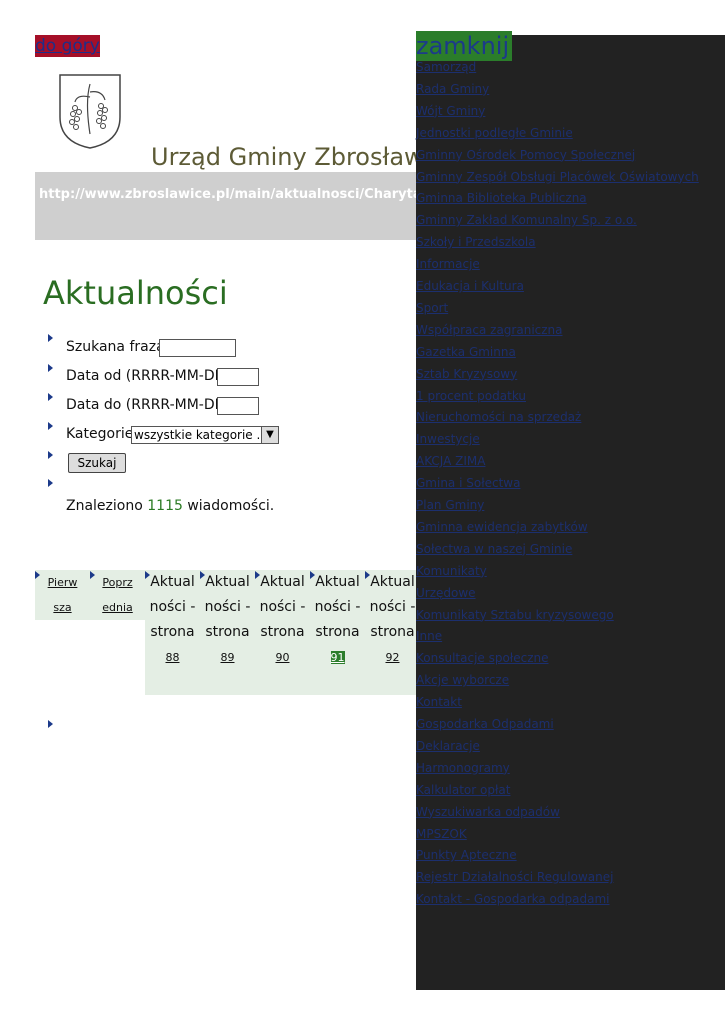  What do you see at coordinates (104, 506) in the screenshot?
I see `result-prefix: Znaleziono` at bounding box center [104, 506].